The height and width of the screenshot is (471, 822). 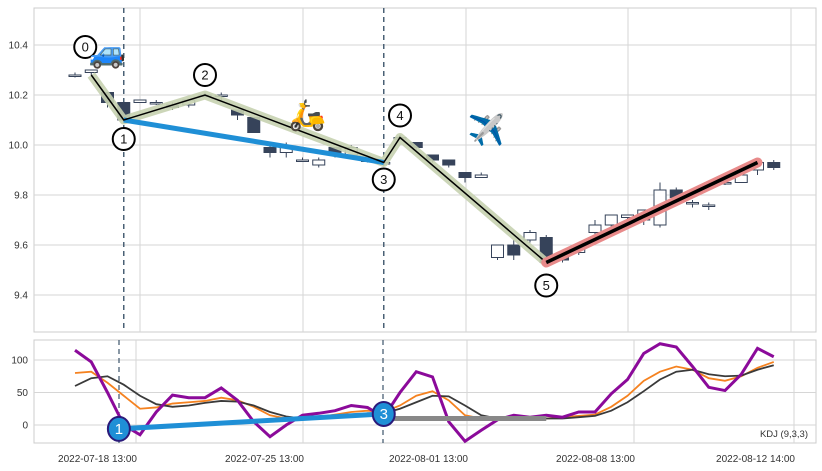 I want to click on x-tick-label: 2022-08-12 14:00, so click(x=755, y=459).